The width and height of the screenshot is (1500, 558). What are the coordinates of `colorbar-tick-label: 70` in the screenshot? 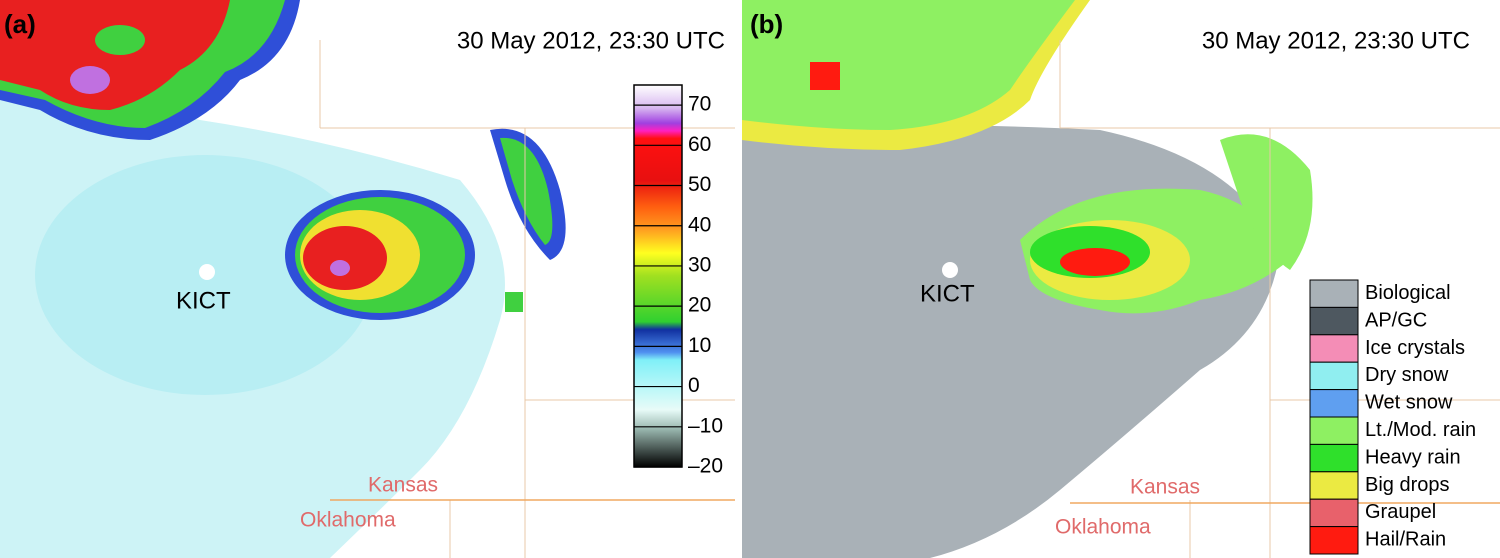 It's located at (699, 104).